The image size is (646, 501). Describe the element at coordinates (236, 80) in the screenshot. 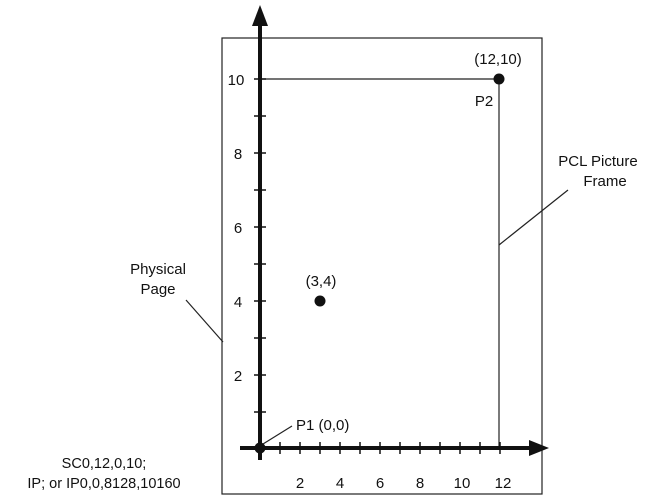

I see `y-tick-label-10: 10` at that location.